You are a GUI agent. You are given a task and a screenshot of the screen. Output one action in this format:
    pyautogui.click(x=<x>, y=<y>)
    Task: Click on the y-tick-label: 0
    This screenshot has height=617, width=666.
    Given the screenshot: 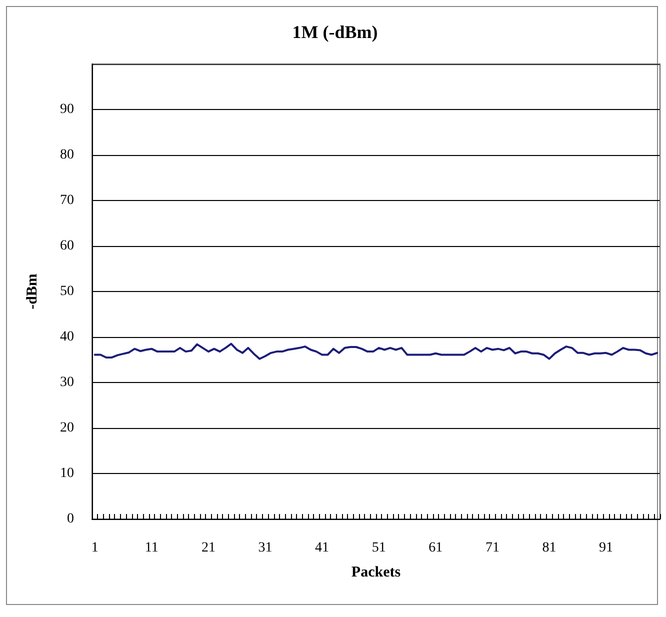 What is the action you would take?
    pyautogui.click(x=70, y=519)
    